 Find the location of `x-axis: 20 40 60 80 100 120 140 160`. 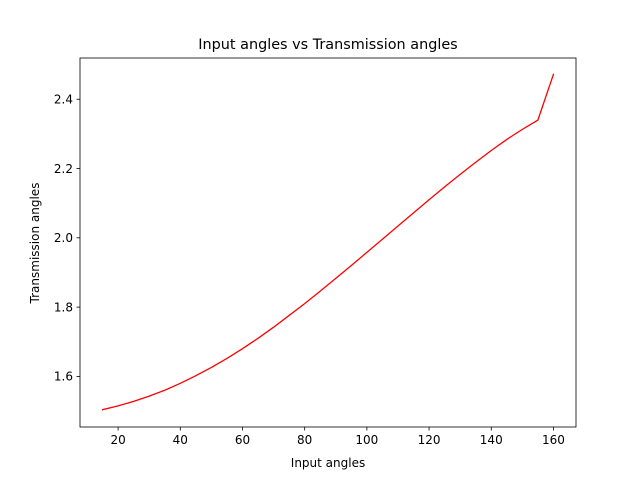

x-axis: 20 40 60 80 100 120 140 160 is located at coordinates (337, 437).